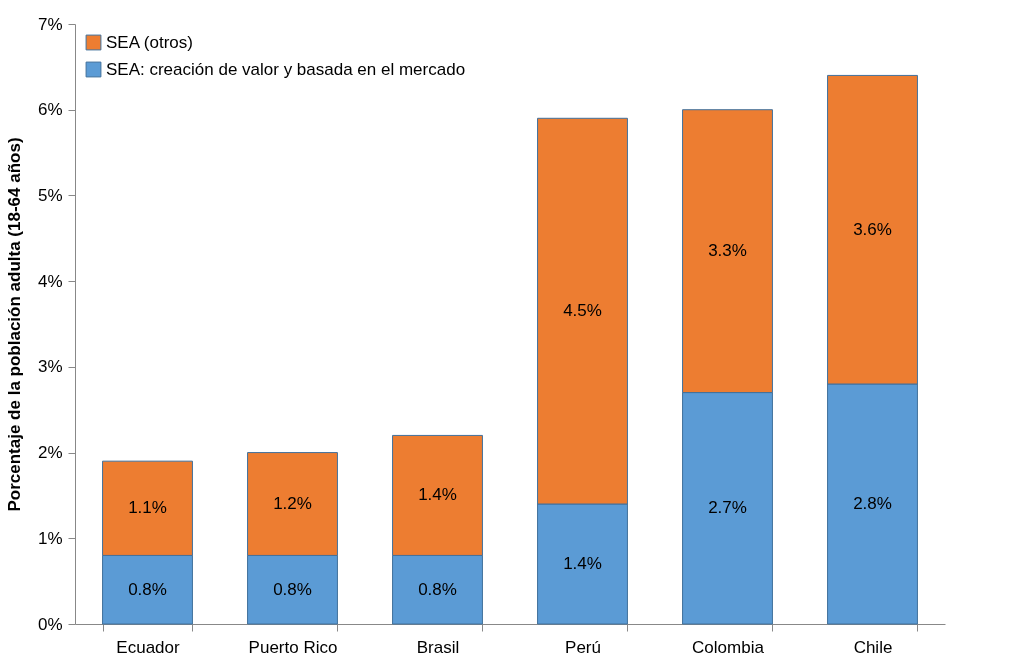 Image resolution: width=1016 pixels, height=666 pixels. Describe the element at coordinates (149, 42) in the screenshot. I see `legend-label: SEA (otros)` at that location.